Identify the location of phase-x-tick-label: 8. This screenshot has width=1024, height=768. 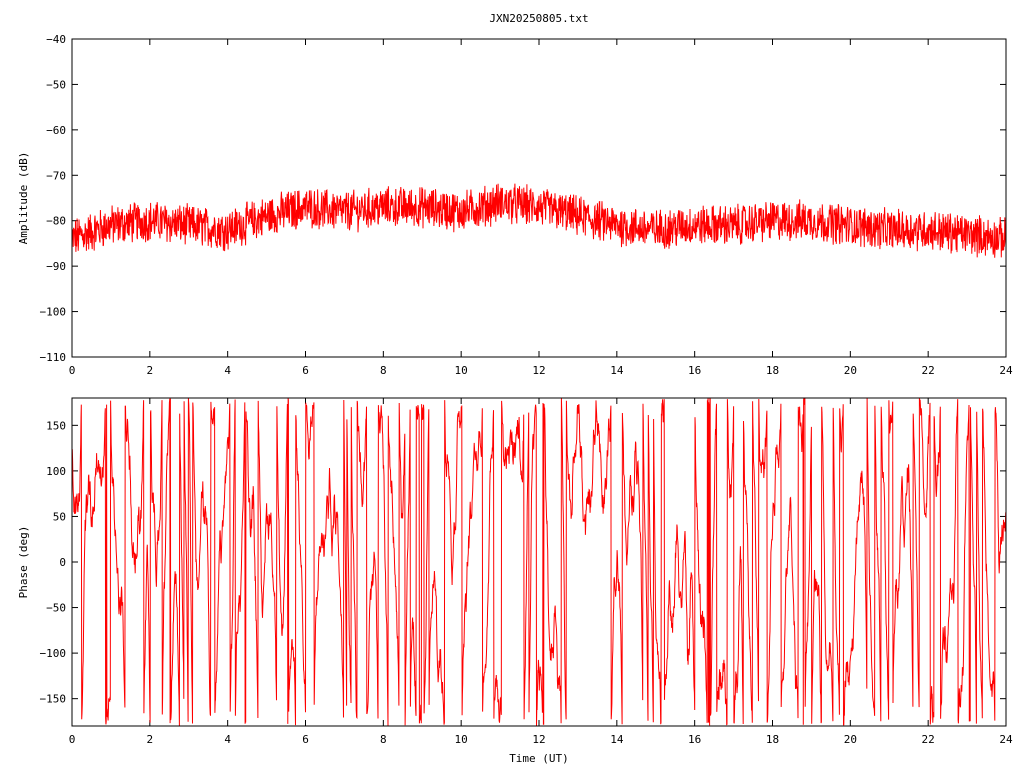
(383, 739).